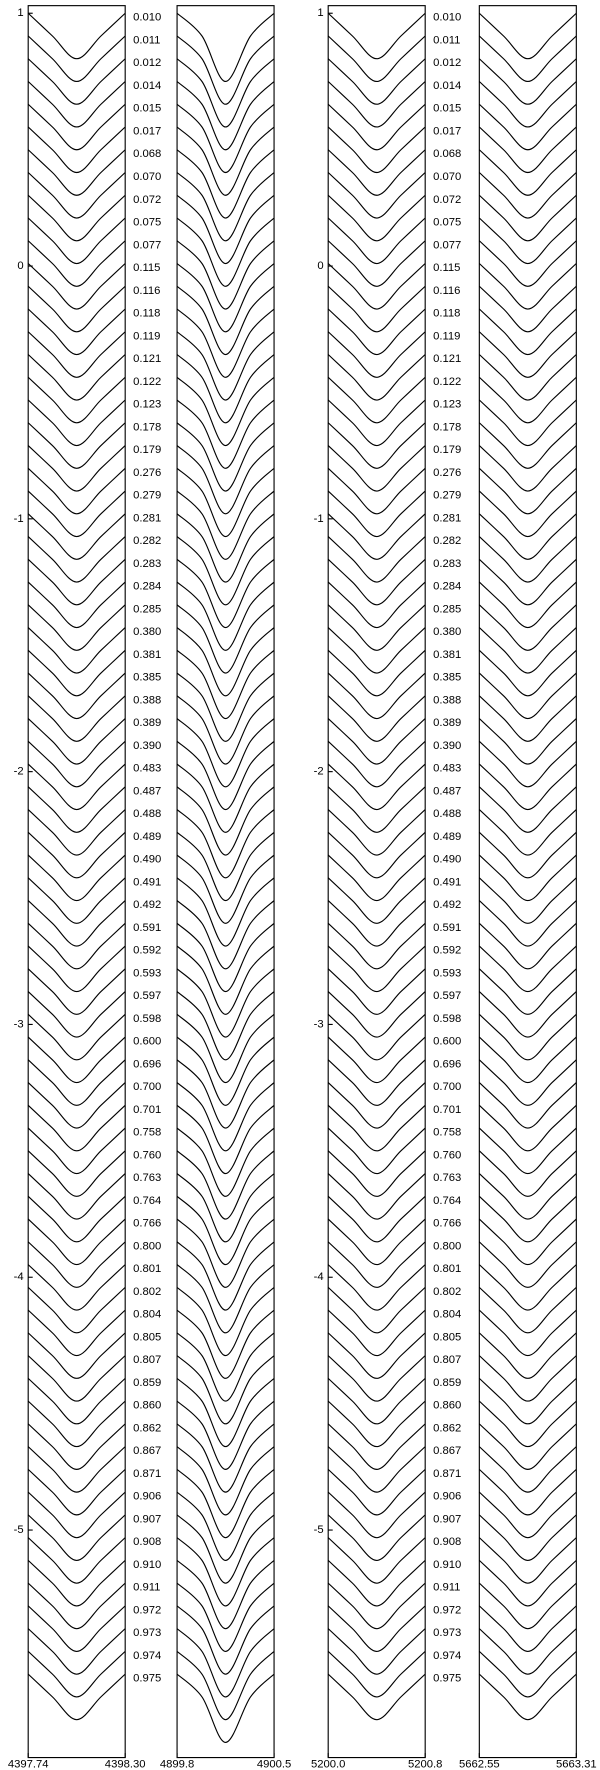  What do you see at coordinates (19, 772) in the screenshot?
I see `y-tick-label: -2` at bounding box center [19, 772].